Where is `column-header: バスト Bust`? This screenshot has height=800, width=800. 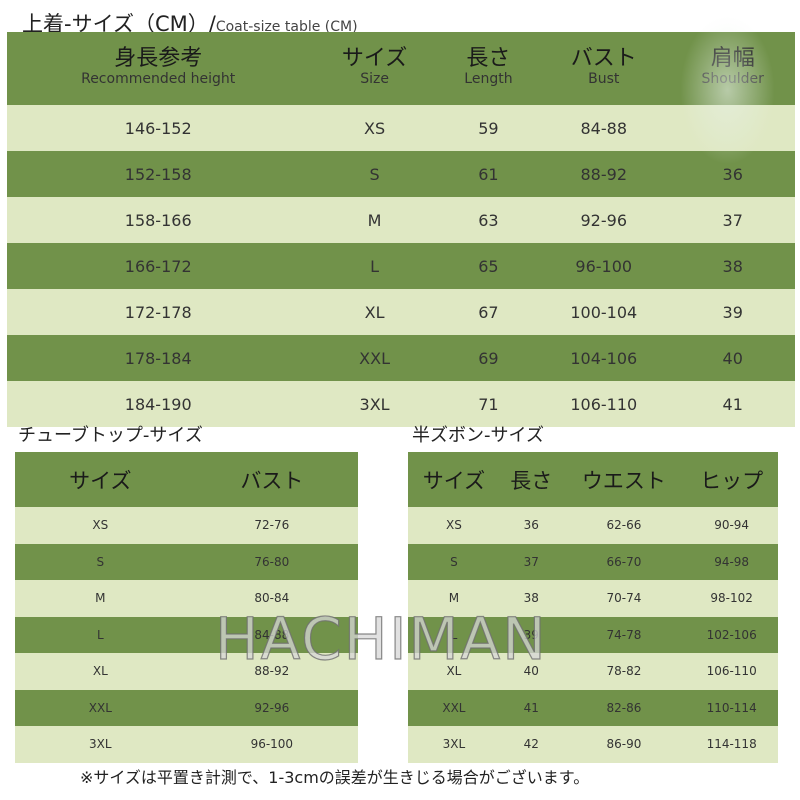 column-header: バスト Bust is located at coordinates (603, 68).